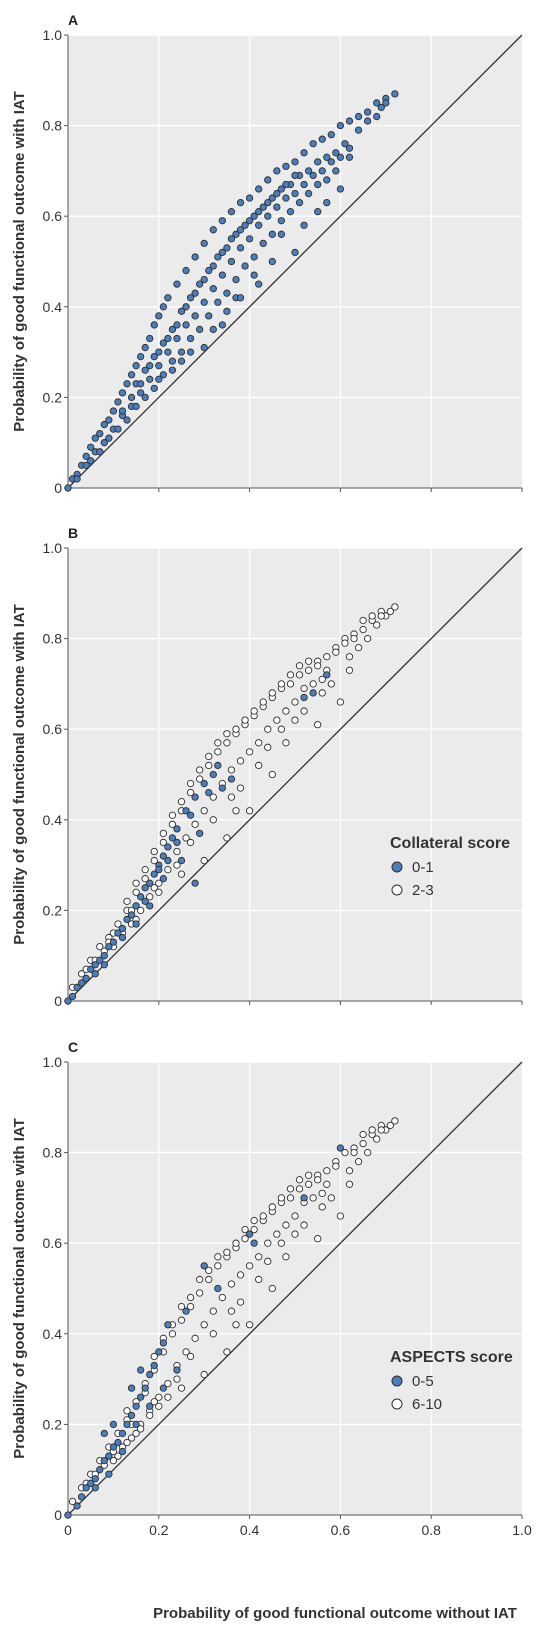  What do you see at coordinates (423, 1381) in the screenshot?
I see `legend-label: 0-5` at bounding box center [423, 1381].